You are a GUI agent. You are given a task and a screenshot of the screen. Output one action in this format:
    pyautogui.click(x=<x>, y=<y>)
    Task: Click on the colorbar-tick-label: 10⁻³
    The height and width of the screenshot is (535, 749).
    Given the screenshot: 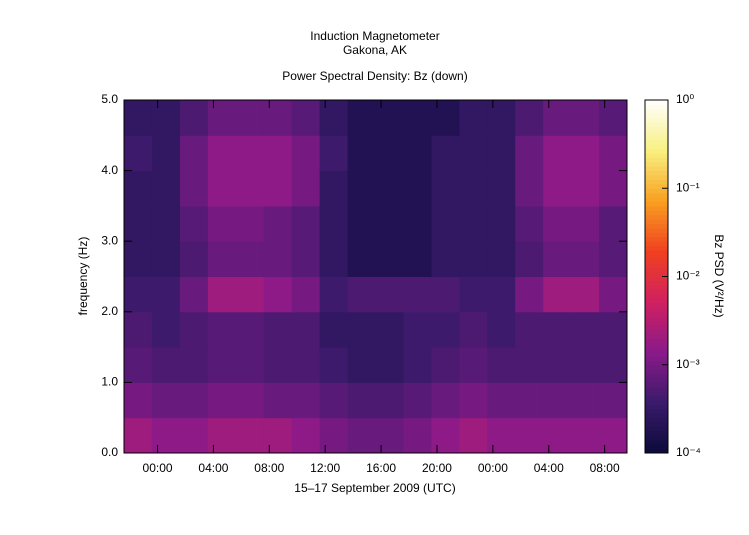 What is the action you would take?
    pyautogui.click(x=688, y=364)
    